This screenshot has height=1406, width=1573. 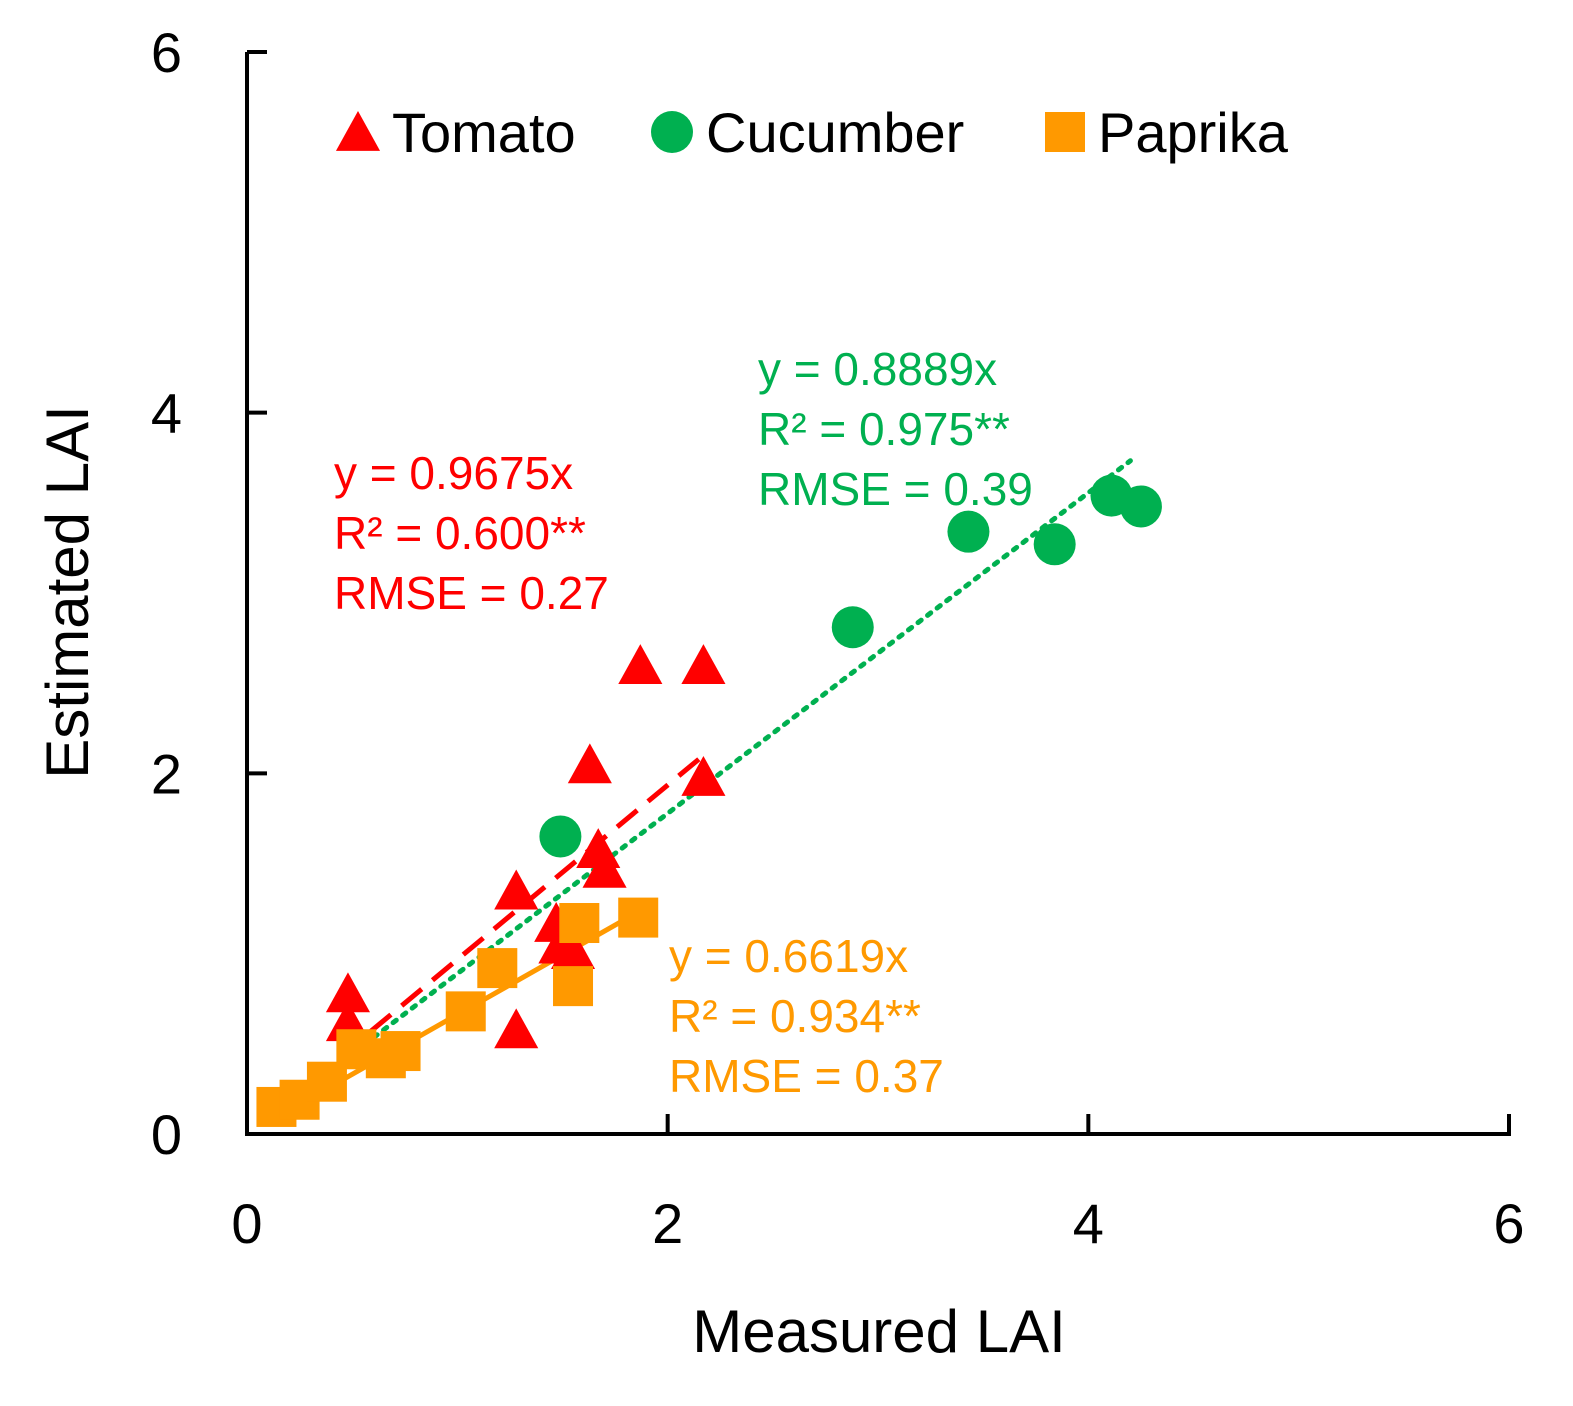 I want to click on paprika-annotation-line: y = 0.6619x, so click(x=788, y=956).